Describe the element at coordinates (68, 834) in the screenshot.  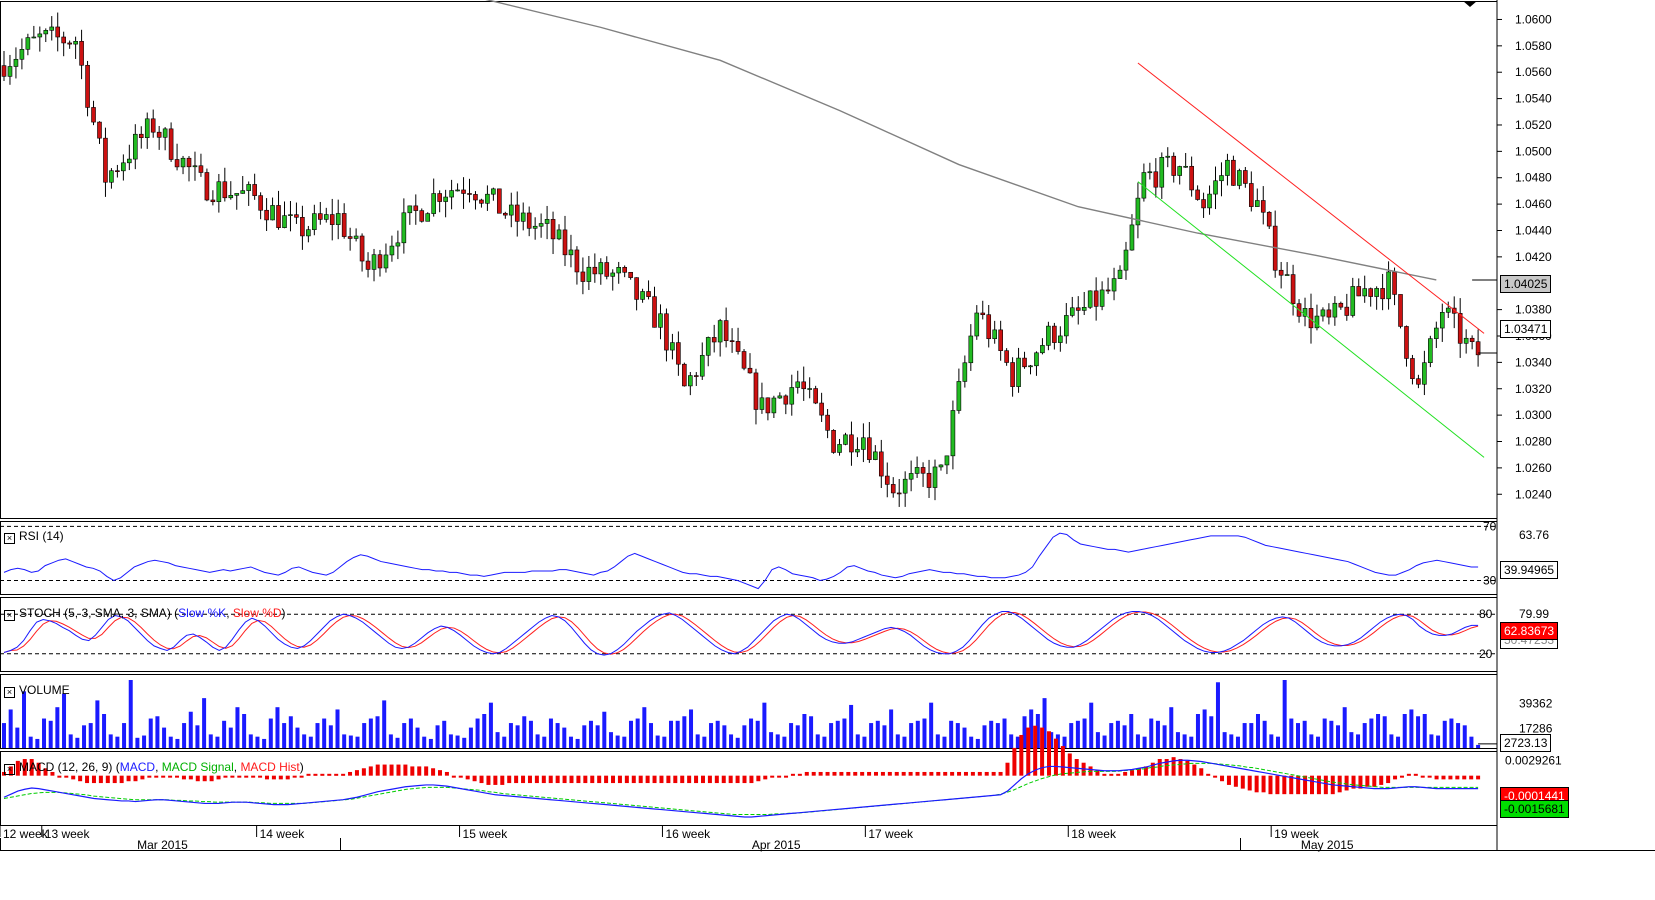
I see `week-label: 13 week` at that location.